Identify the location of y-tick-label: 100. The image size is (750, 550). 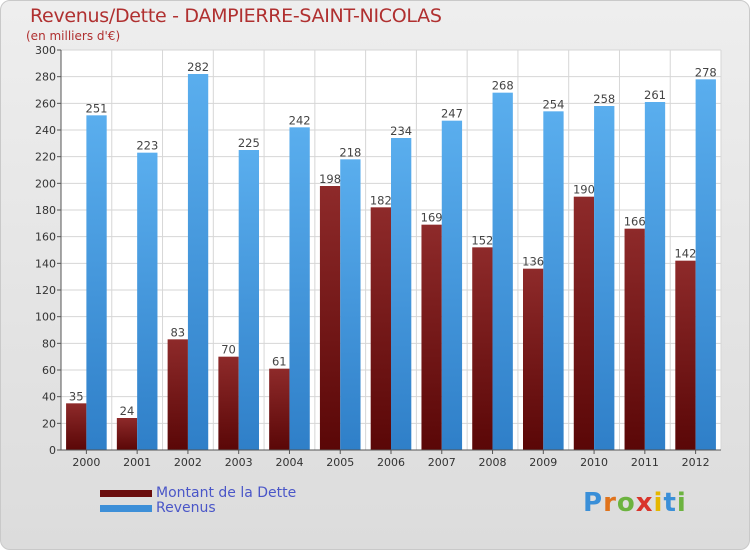
(45, 317).